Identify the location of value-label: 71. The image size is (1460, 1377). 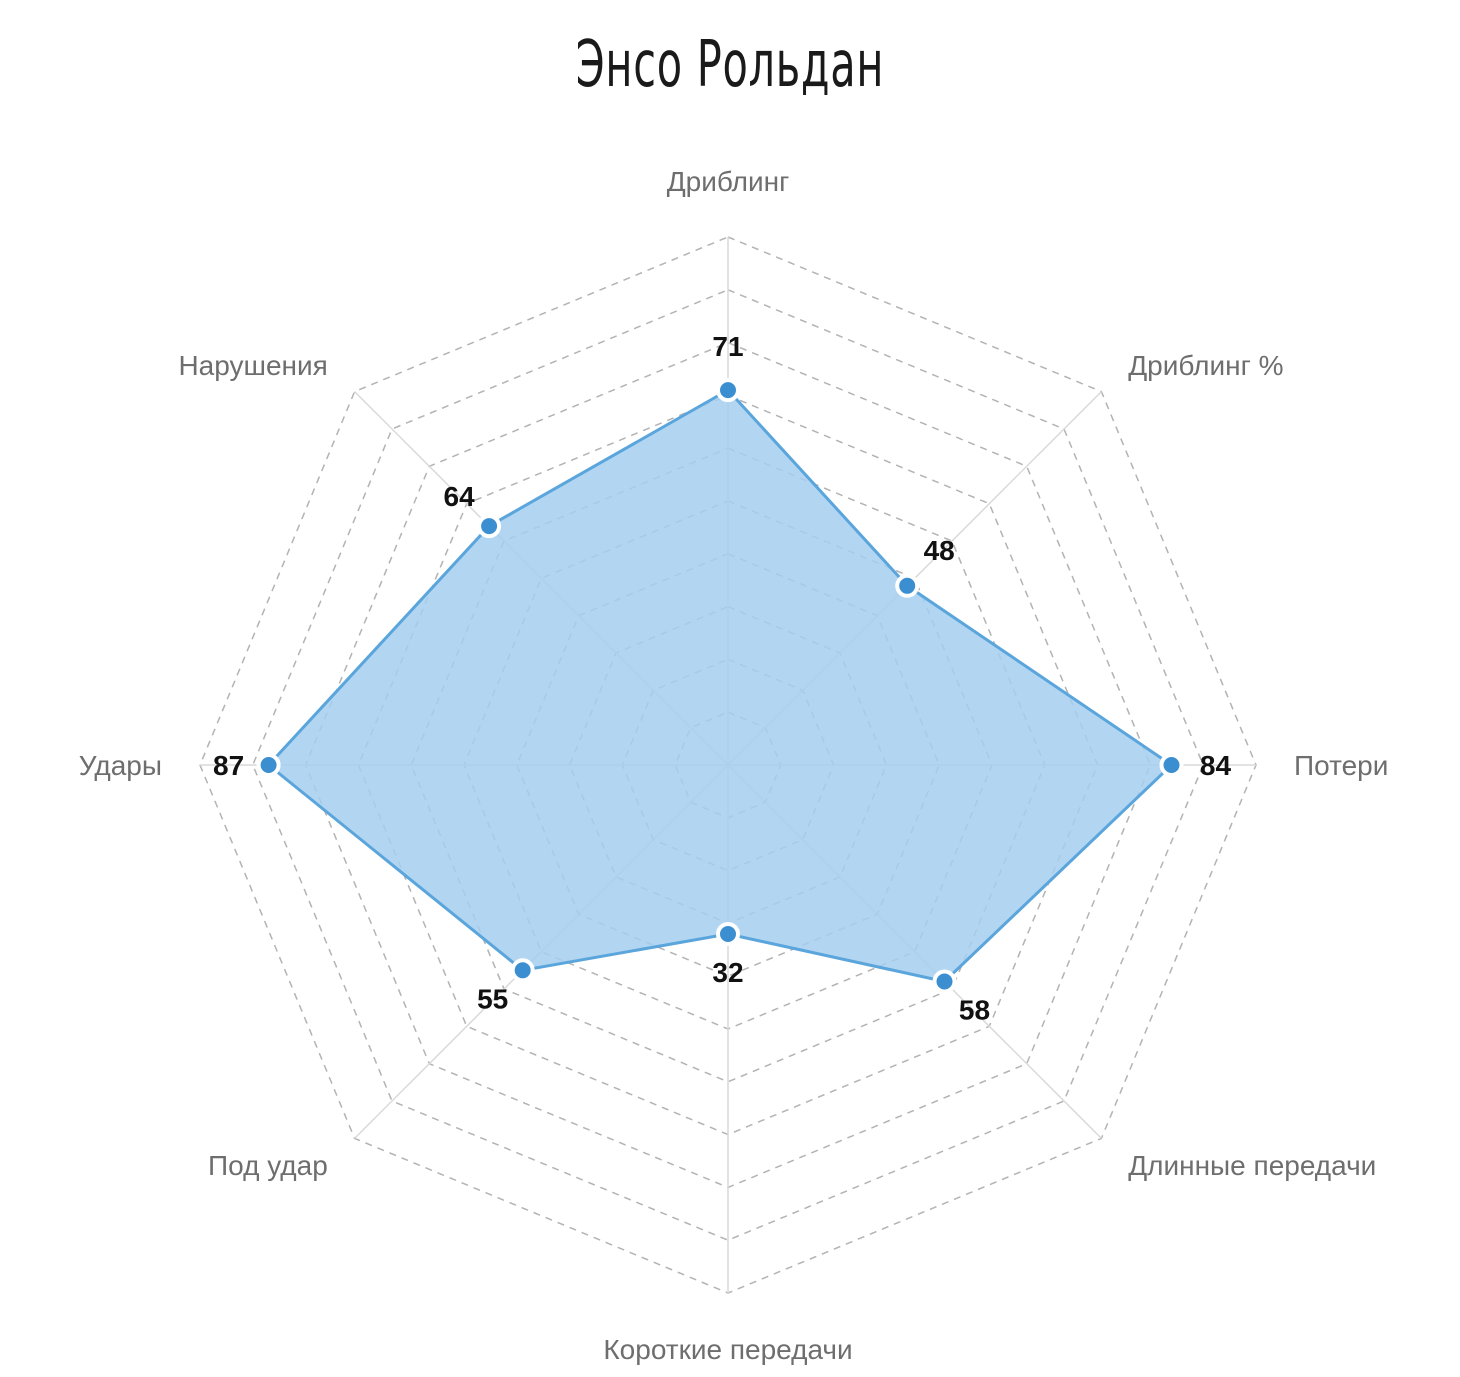
(727, 346).